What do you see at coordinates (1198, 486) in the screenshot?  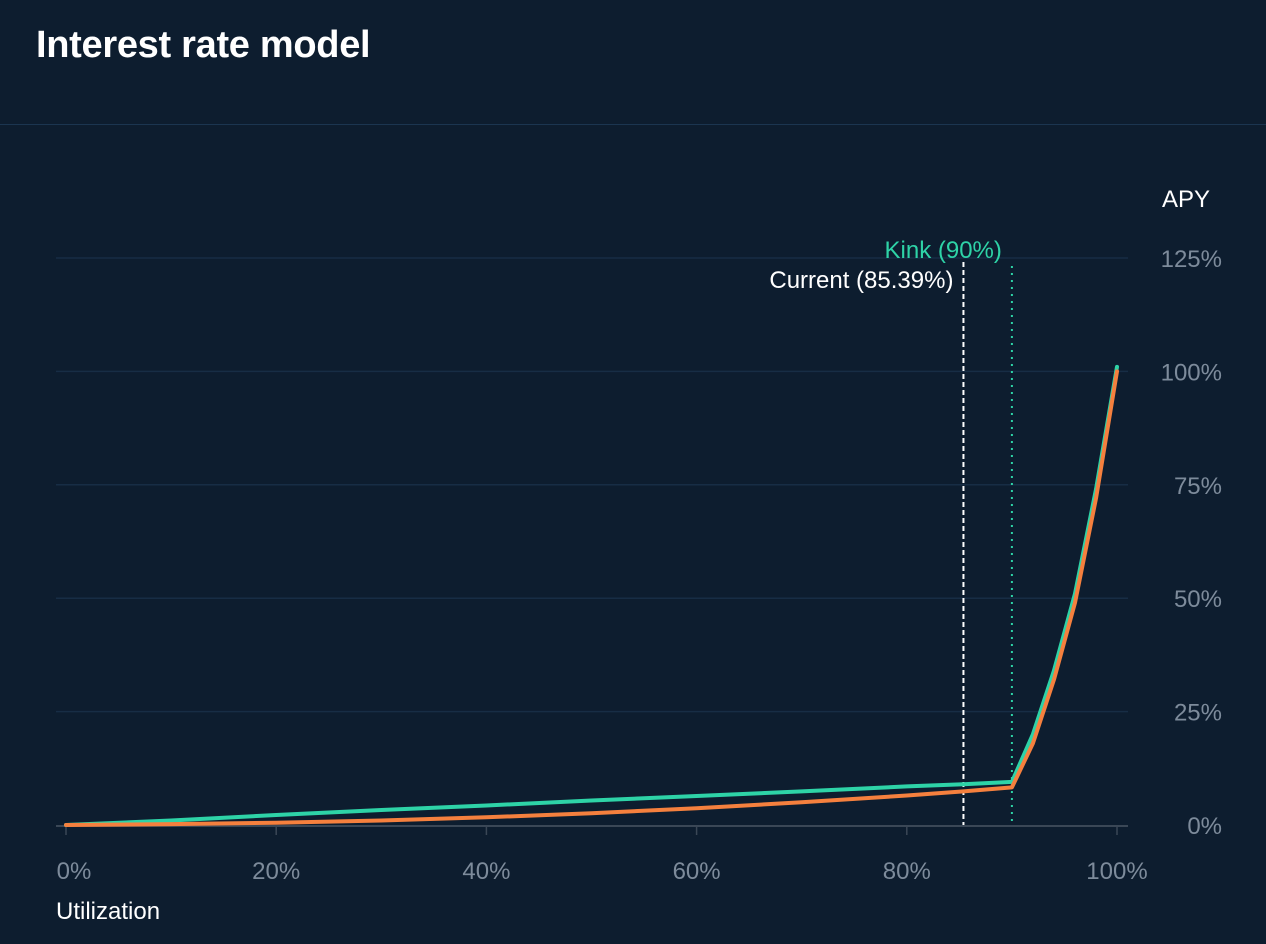 I see `y-tick-label: 75%` at bounding box center [1198, 486].